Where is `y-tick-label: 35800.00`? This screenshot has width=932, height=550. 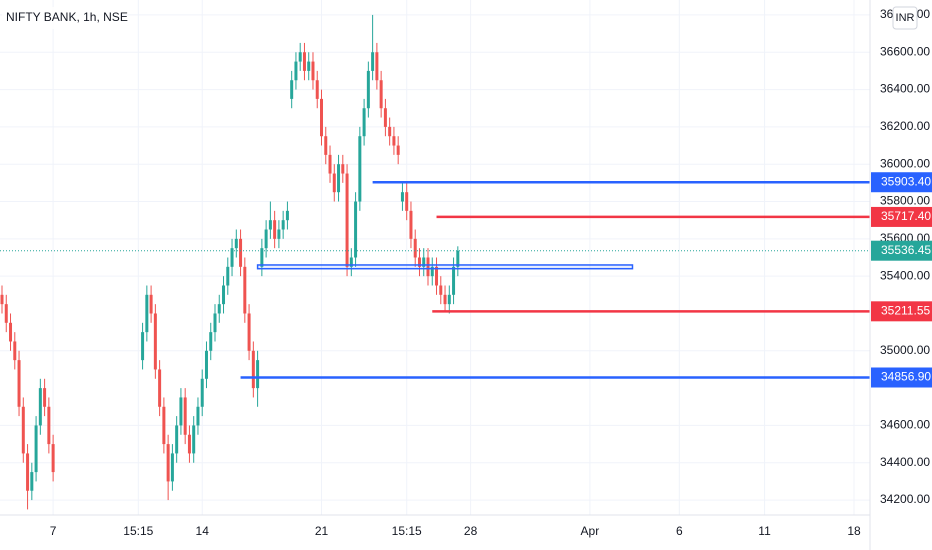
y-tick-label: 35800.00 is located at coordinates (905, 201).